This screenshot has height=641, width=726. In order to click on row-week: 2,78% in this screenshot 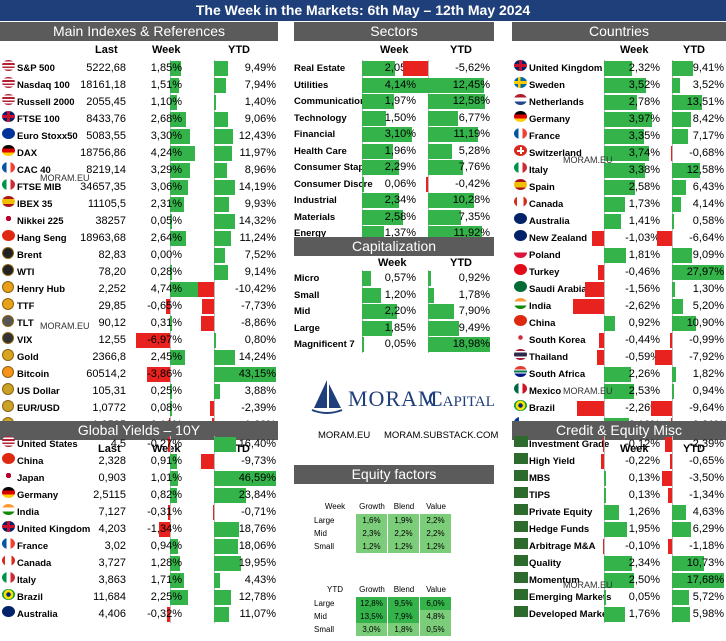, I will do `click(644, 102)`.